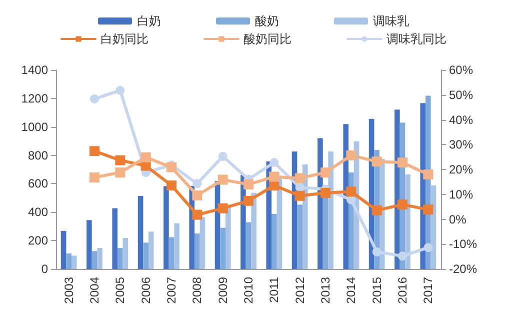 The height and width of the screenshot is (325, 507). Describe the element at coordinates (267, 21) in the screenshot. I see `legend-label: 酸奶` at that location.